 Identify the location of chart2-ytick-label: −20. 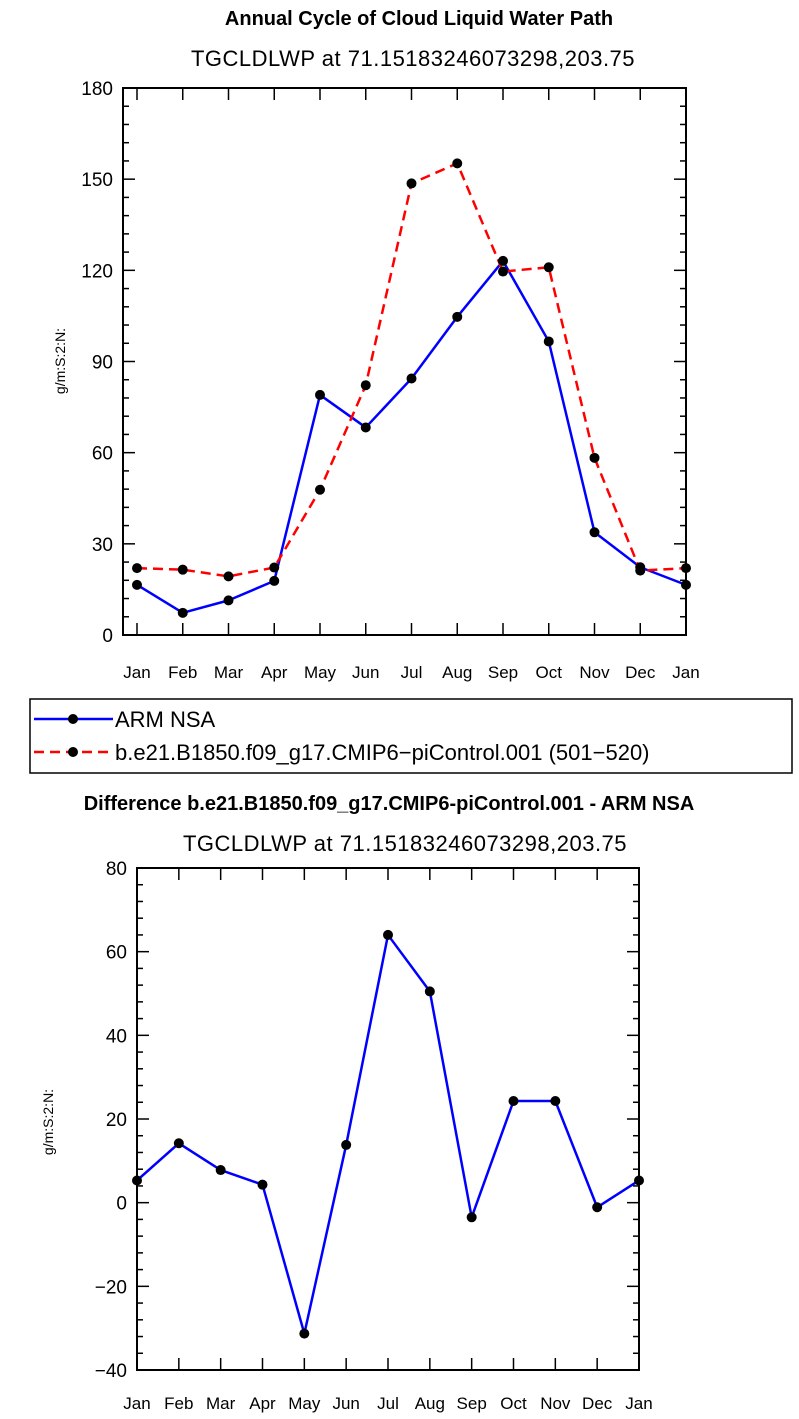
(111, 1287).